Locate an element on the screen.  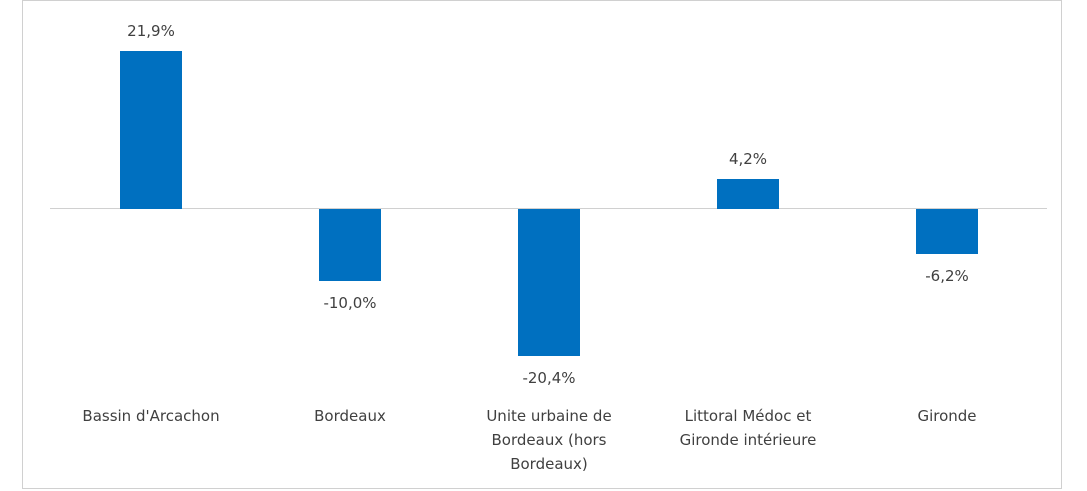
zero-line is located at coordinates (548, 208).